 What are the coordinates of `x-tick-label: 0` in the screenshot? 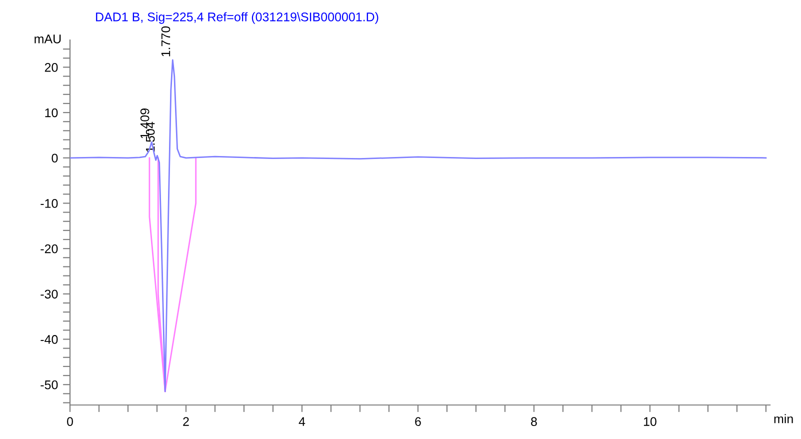 It's located at (70, 421).